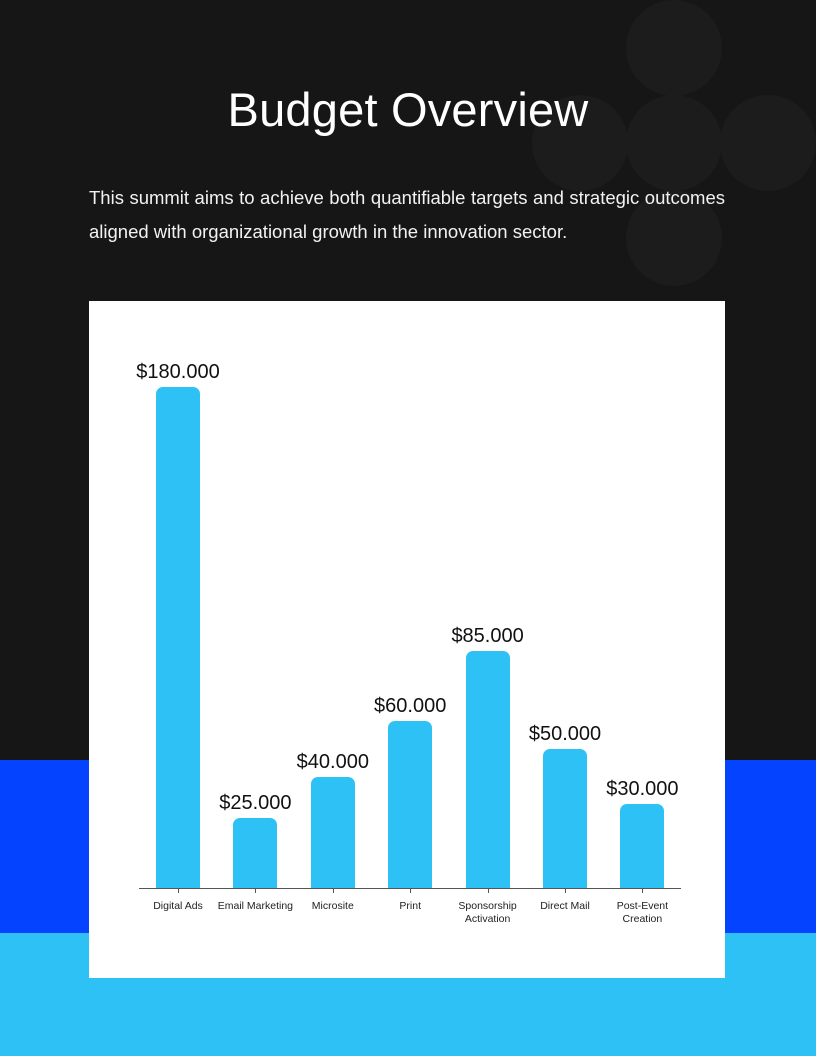 This screenshot has width=816, height=1056. What do you see at coordinates (642, 789) in the screenshot?
I see `bar-value-label: $30.000` at bounding box center [642, 789].